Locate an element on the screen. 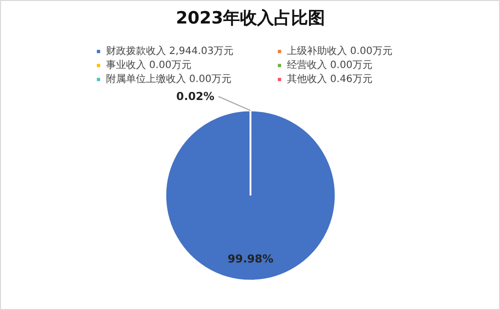 The height and width of the screenshot is (310, 500). legend-label: 附属单位上缴收入 0.00万元 is located at coordinates (169, 79).